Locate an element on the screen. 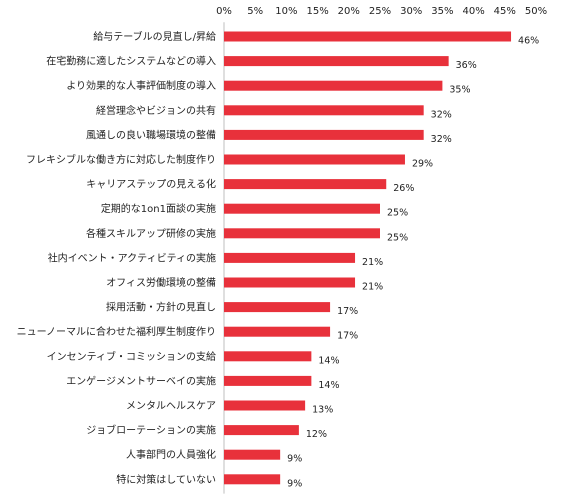 The height and width of the screenshot is (500, 565). x-tick-label: 40% is located at coordinates (473, 11).